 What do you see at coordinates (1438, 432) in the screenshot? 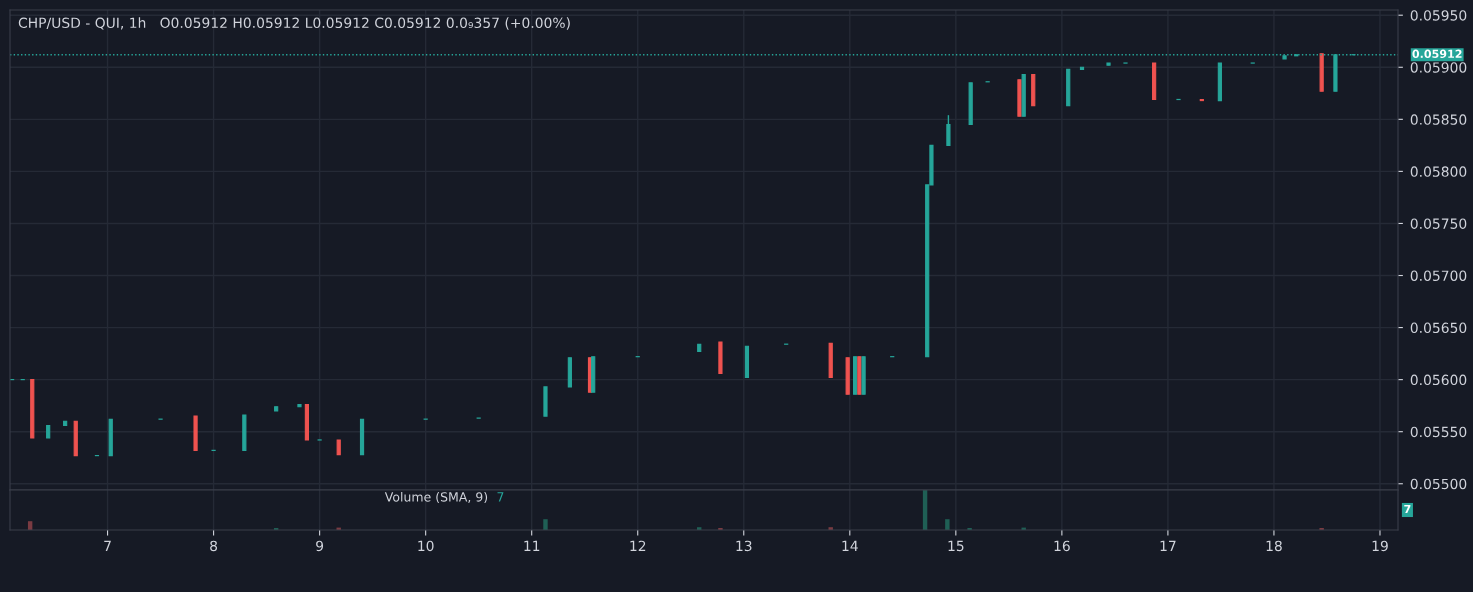
I see `y-tick-label: 0.05550` at bounding box center [1438, 432].